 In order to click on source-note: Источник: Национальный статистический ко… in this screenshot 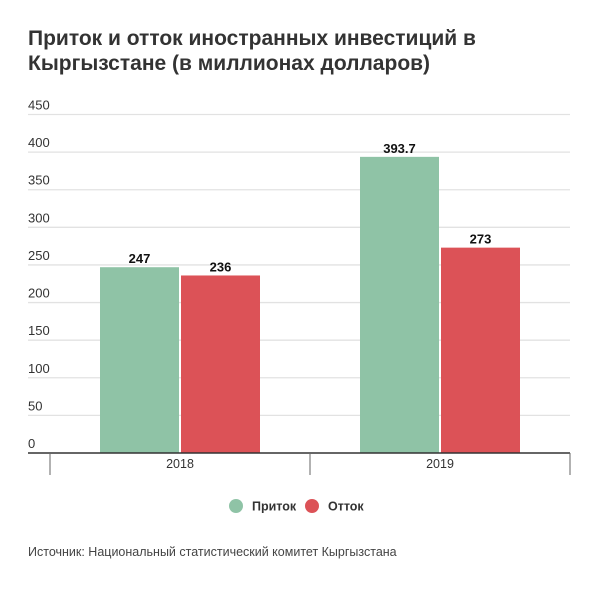, I will do `click(212, 552)`.